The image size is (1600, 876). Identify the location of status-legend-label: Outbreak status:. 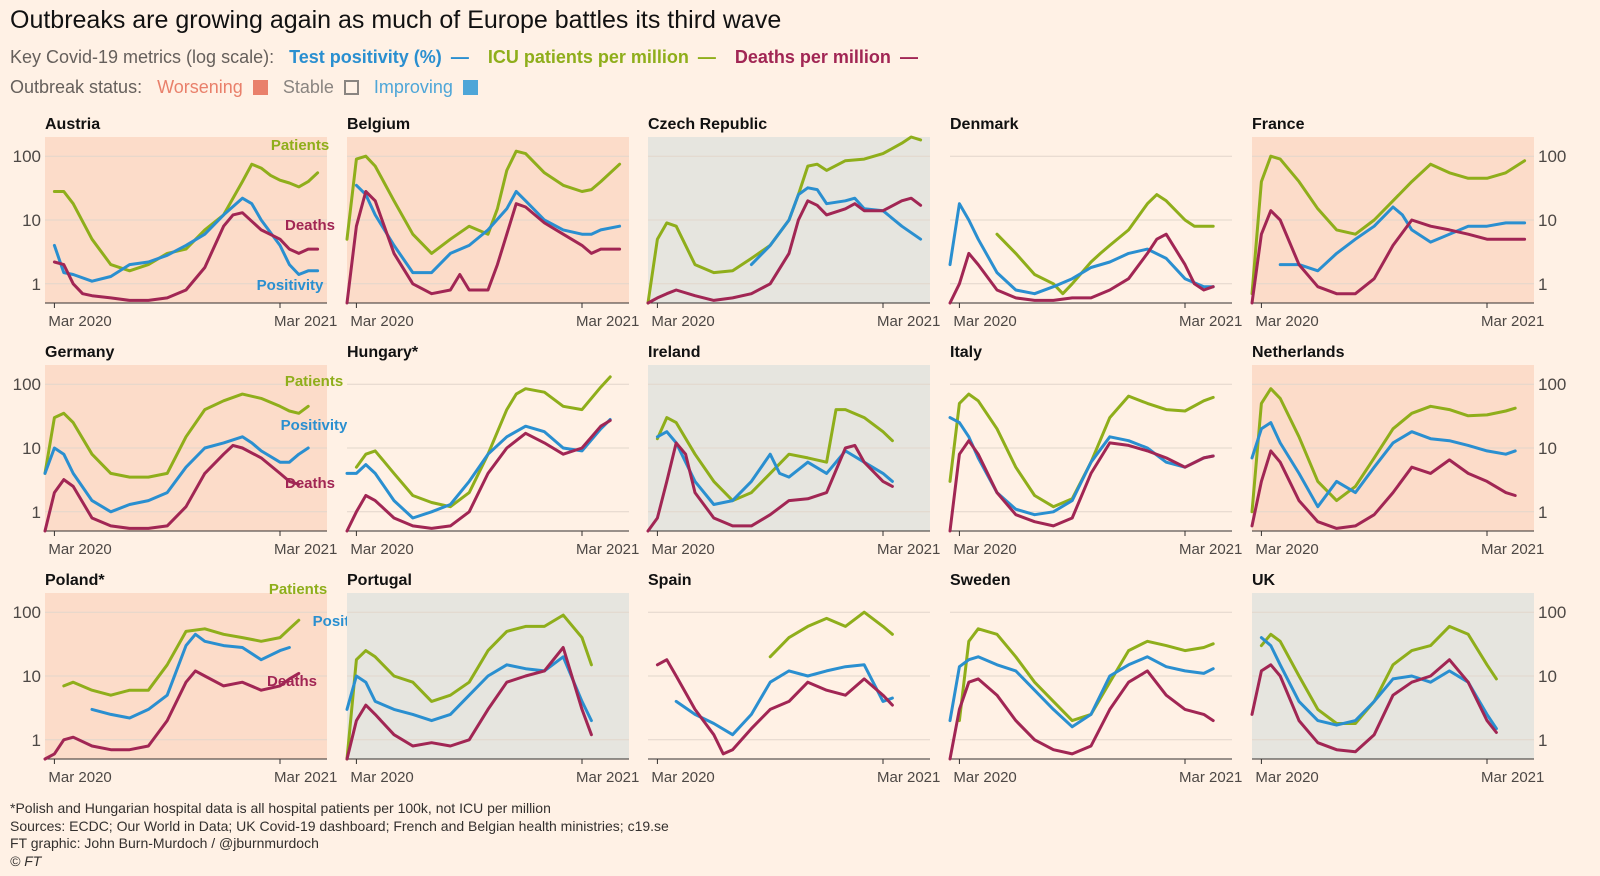
(76, 87).